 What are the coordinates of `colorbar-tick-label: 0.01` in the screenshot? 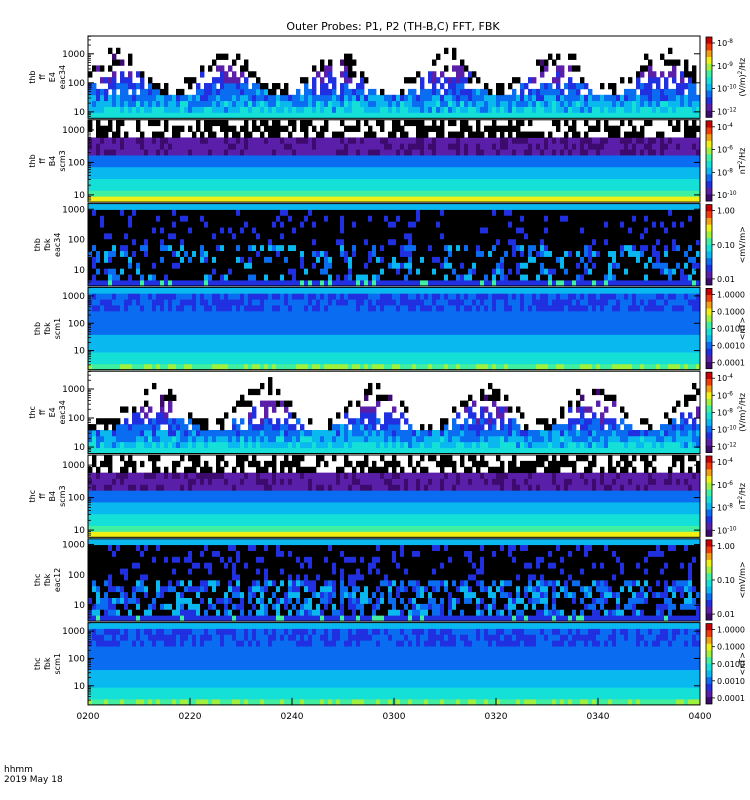 It's located at (726, 614).